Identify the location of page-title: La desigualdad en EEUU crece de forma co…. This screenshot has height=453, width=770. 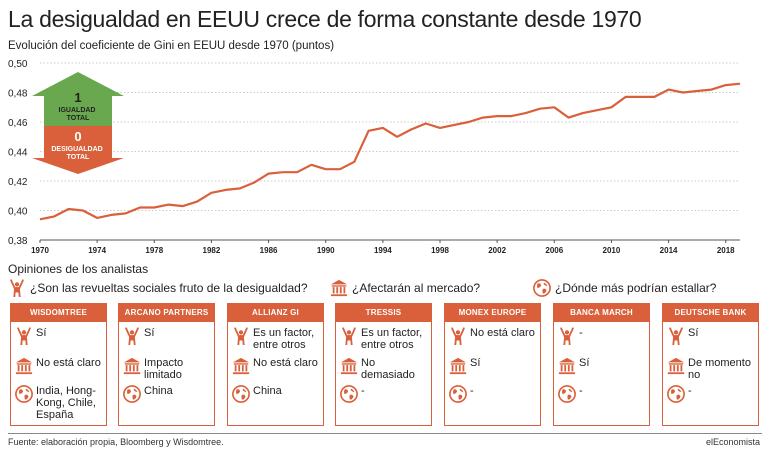
(325, 19).